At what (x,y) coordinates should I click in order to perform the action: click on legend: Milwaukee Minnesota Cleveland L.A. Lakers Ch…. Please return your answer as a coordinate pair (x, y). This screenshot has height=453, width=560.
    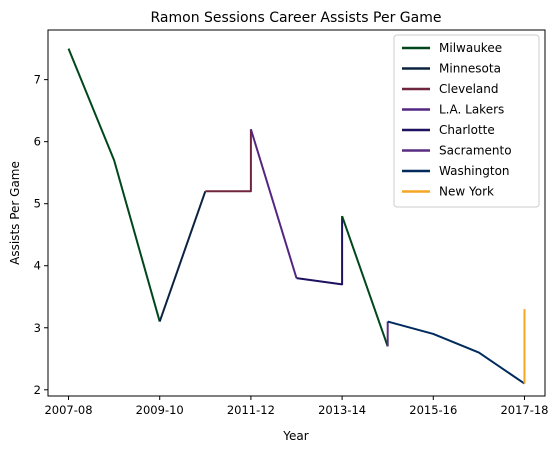
    Looking at the image, I should click on (466, 121).